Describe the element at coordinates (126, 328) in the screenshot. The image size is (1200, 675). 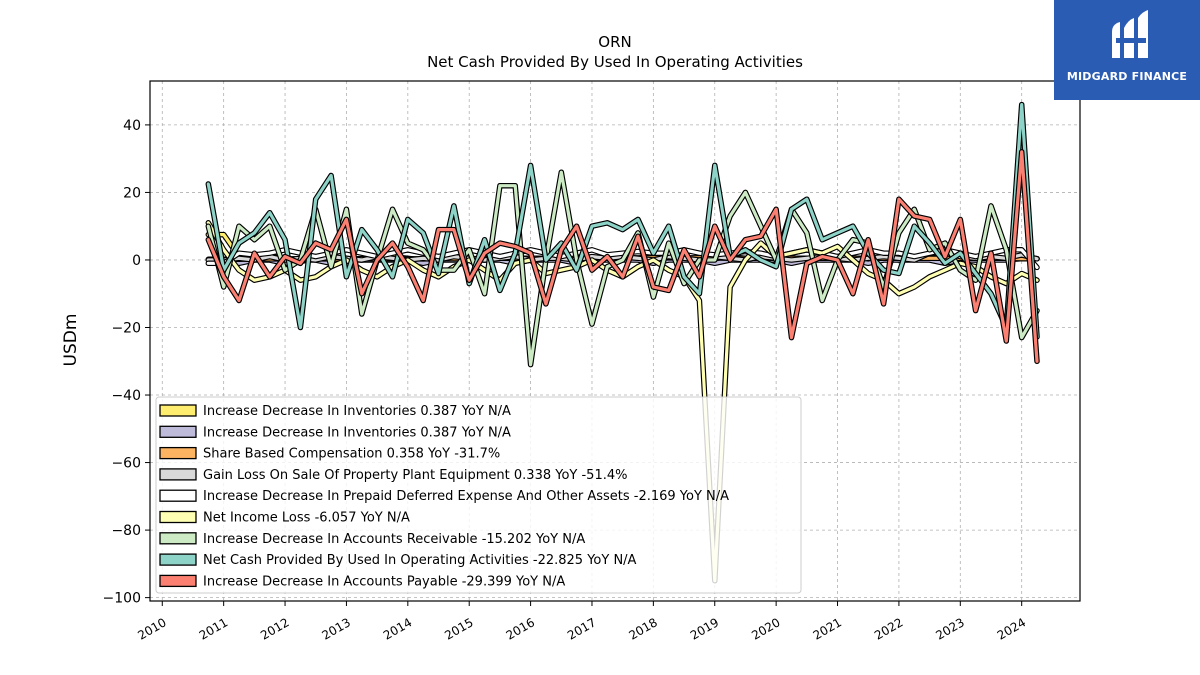
I see `y-tick-label: −20` at that location.